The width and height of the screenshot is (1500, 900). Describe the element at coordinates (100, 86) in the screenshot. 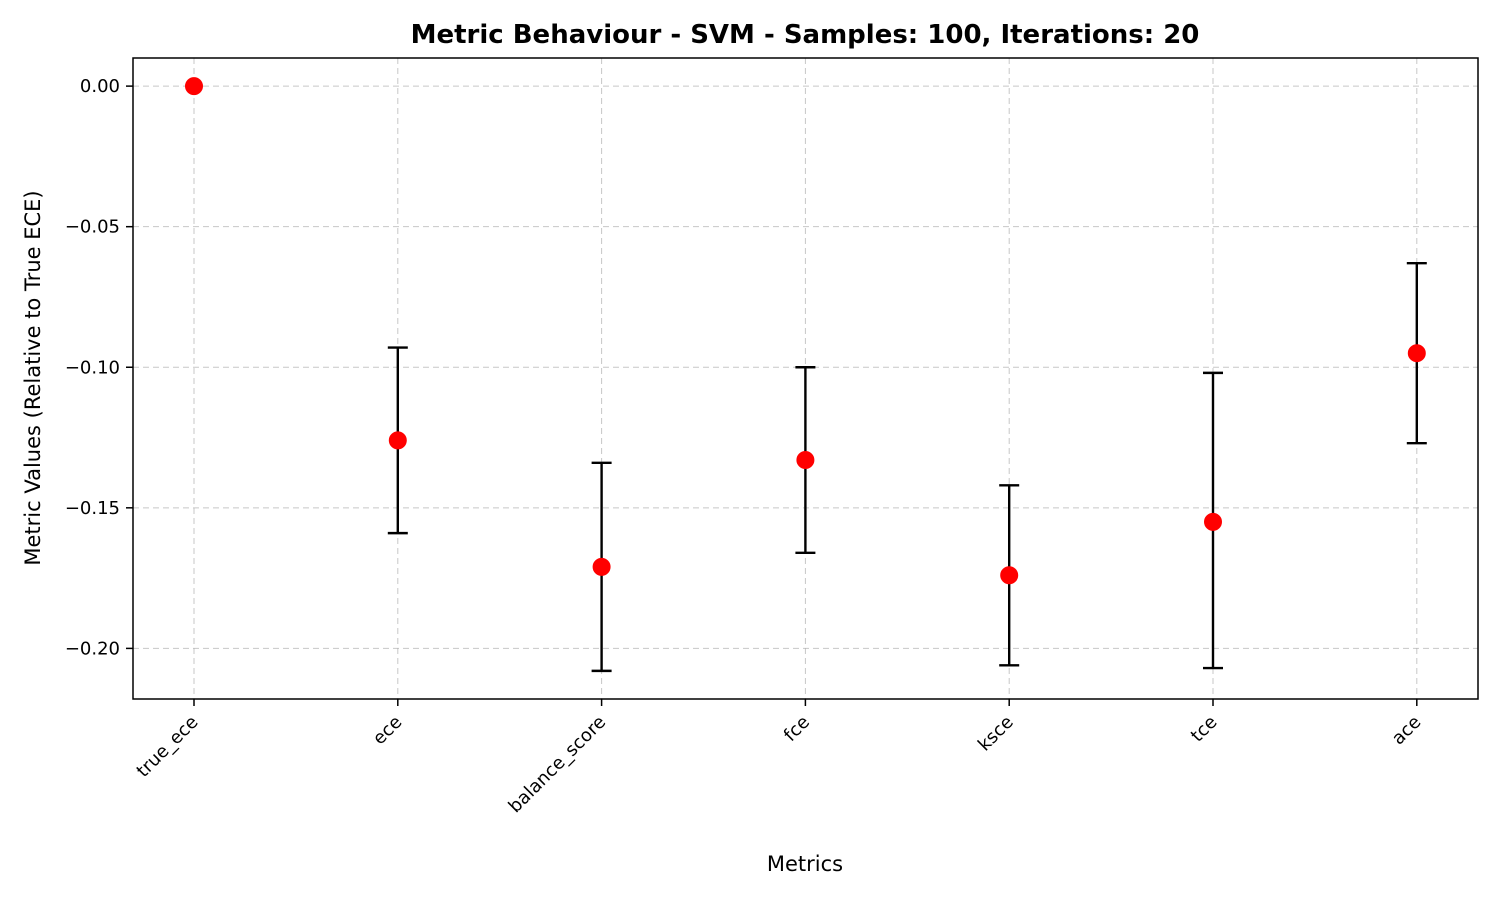

I see `y-tick-label: 0.00` at that location.